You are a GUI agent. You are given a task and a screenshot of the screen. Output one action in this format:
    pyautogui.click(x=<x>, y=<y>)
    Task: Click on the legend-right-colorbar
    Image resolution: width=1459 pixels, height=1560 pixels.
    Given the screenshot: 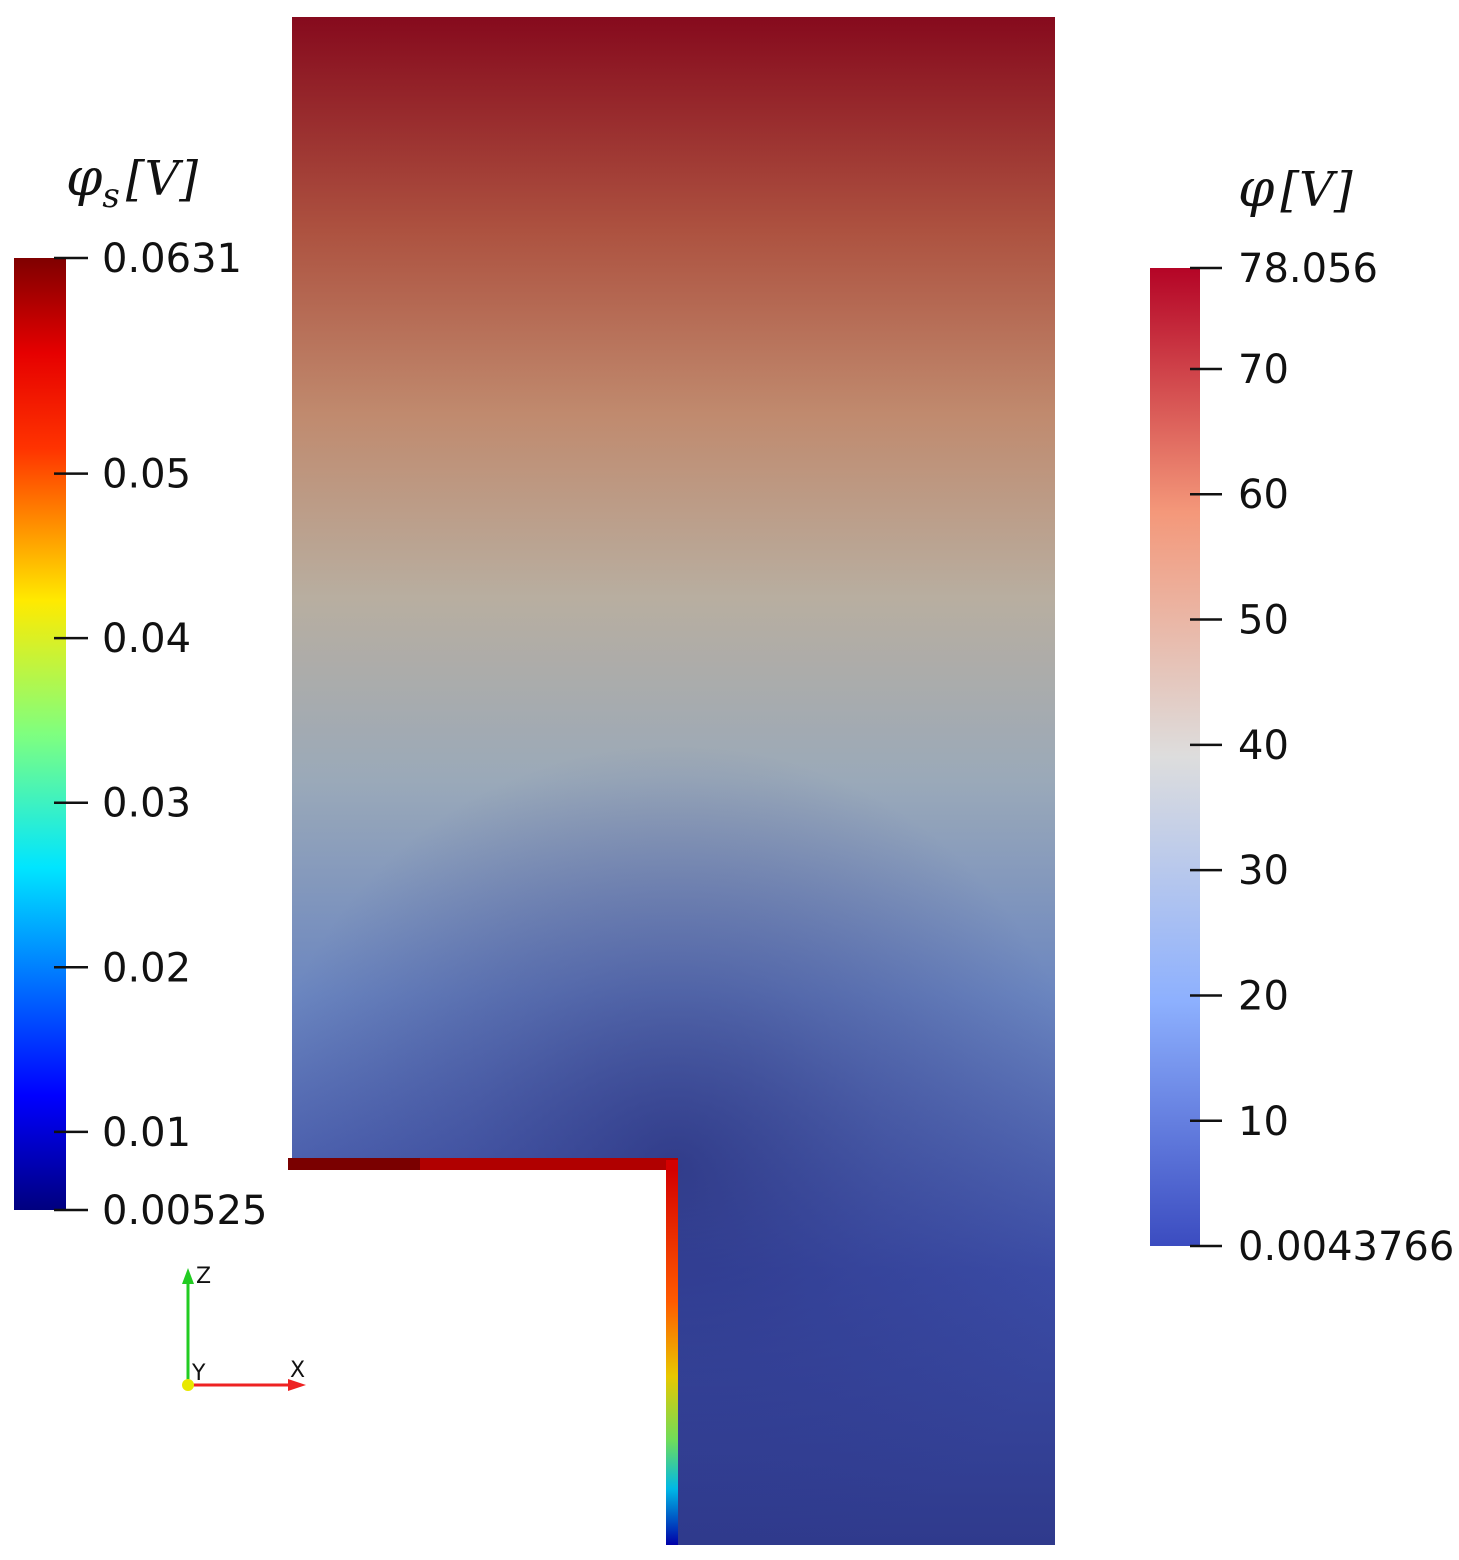 What is the action you would take?
    pyautogui.click(x=1175, y=757)
    